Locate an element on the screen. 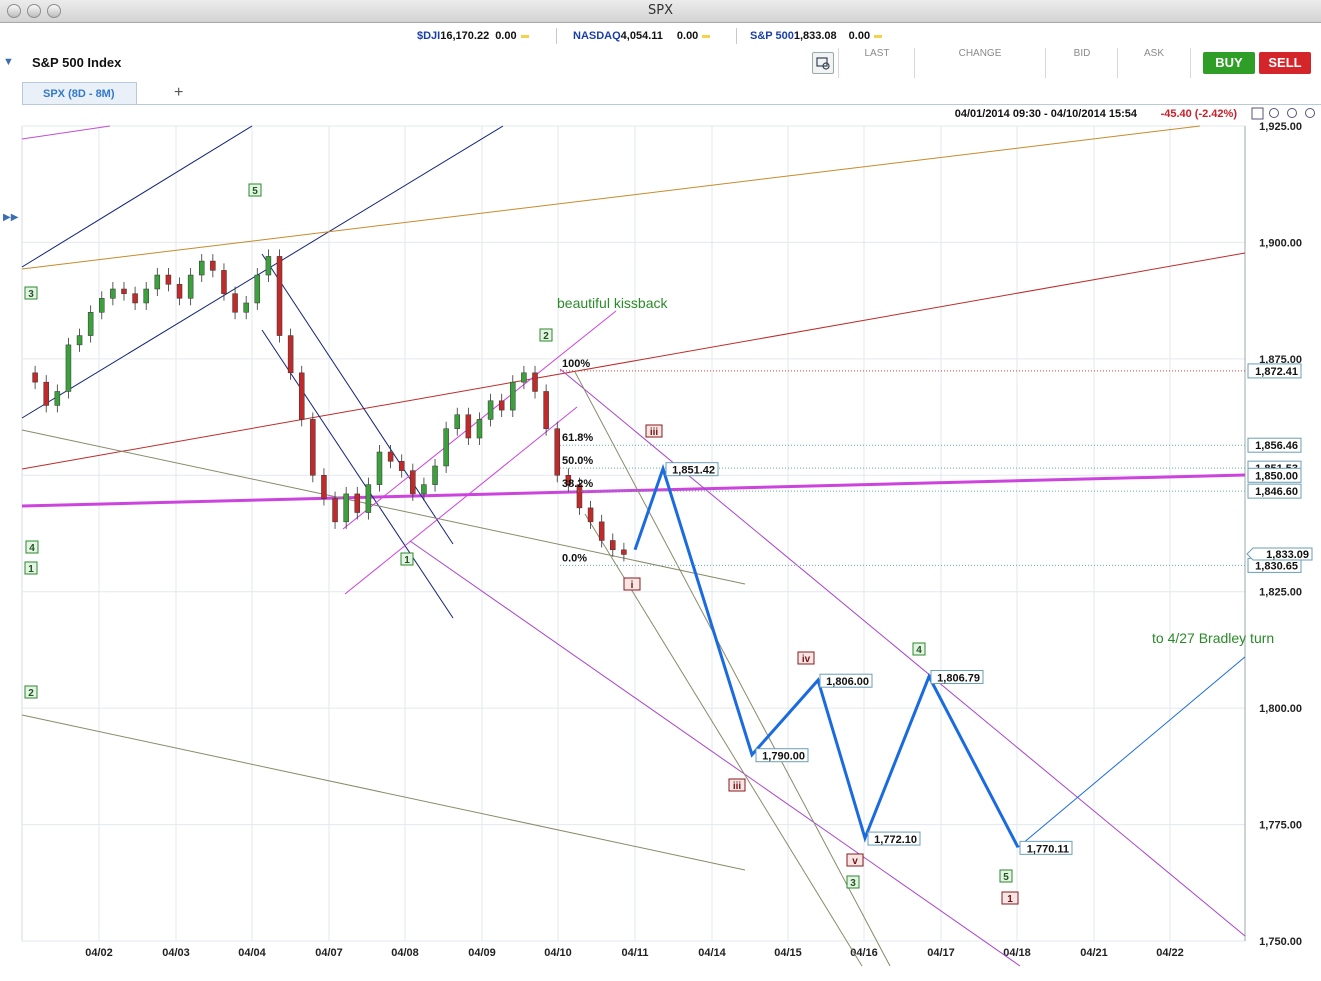 This screenshot has height=981, width=1321. x-tick-label: 04/18 is located at coordinates (1017, 953).